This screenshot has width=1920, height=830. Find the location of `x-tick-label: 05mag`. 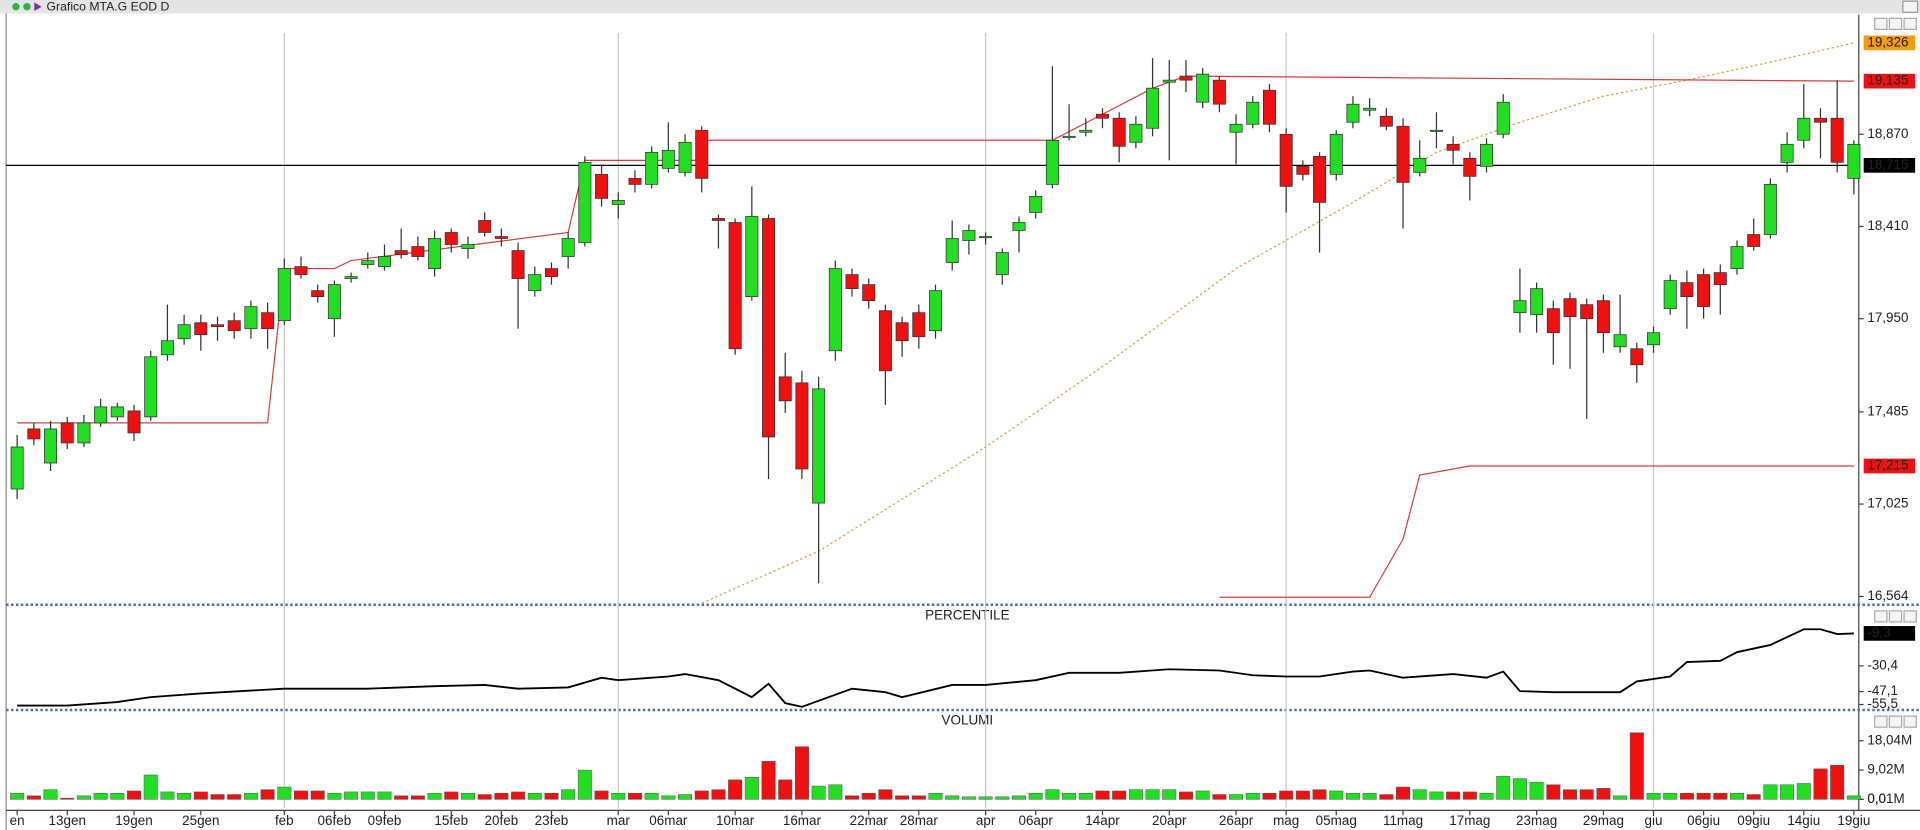

x-tick-label: 05mag is located at coordinates (1336, 820).